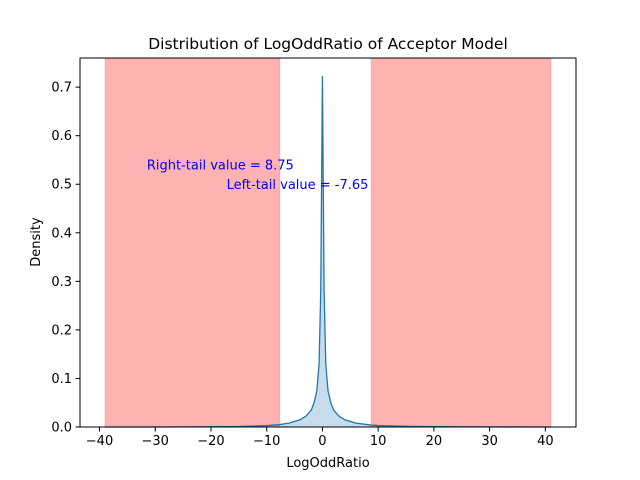 The height and width of the screenshot is (480, 640). What do you see at coordinates (266, 441) in the screenshot?
I see `x-tick-label: −10` at bounding box center [266, 441].